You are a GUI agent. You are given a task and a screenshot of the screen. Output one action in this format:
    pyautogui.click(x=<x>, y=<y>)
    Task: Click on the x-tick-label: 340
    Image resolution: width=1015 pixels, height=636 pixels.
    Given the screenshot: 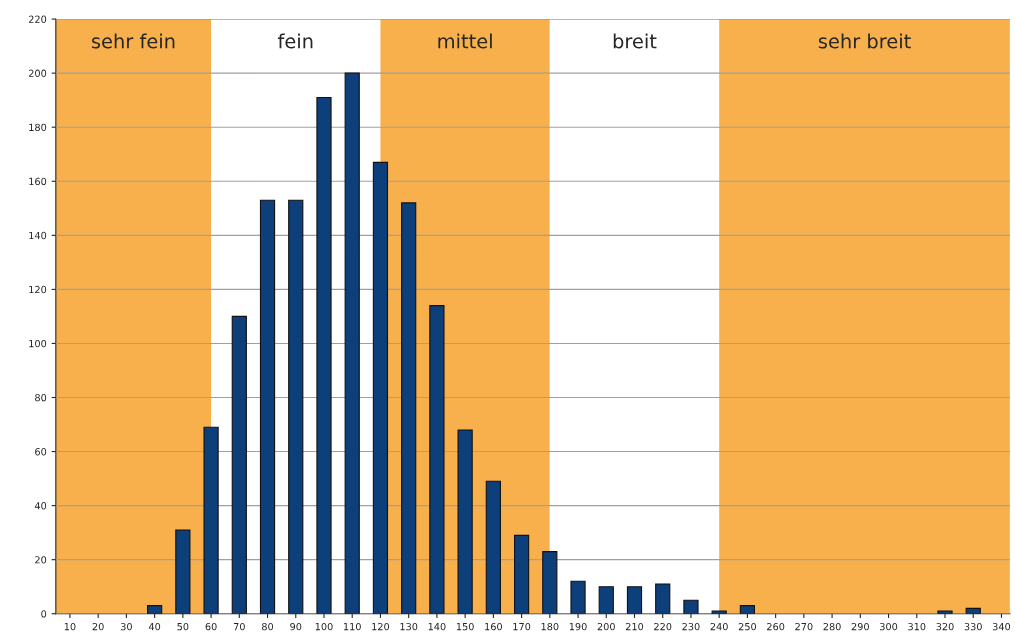 What is the action you would take?
    pyautogui.click(x=1001, y=626)
    